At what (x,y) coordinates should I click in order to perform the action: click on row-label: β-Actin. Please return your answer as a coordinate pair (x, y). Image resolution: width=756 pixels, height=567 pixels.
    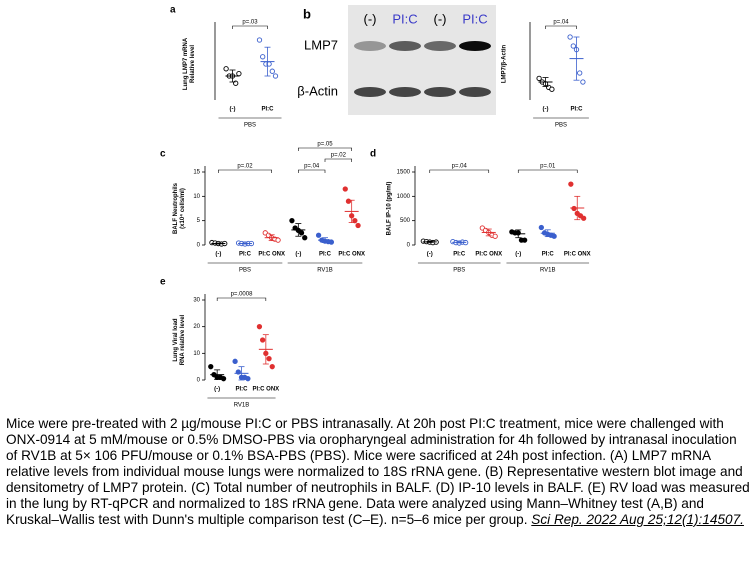
    Looking at the image, I should click on (317, 90).